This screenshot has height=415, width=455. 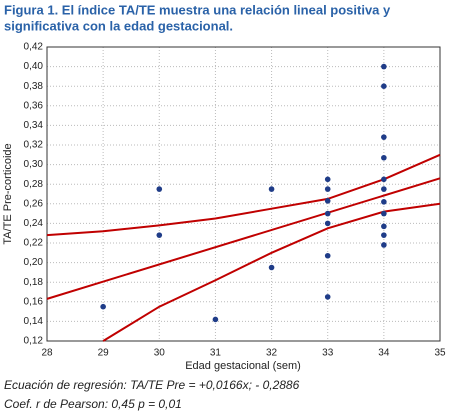 I want to click on y-tick-label: 0,22, so click(x=34, y=243).